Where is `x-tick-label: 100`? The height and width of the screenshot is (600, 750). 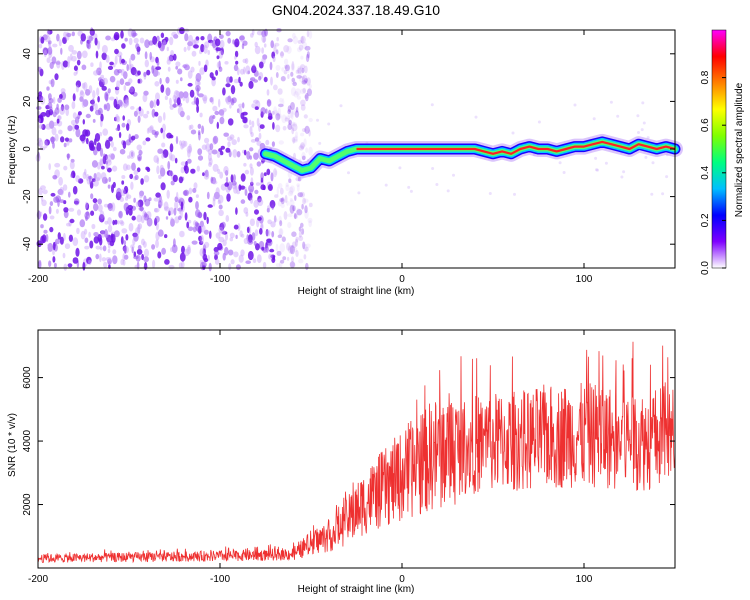
x-tick-label: 100 is located at coordinates (584, 279).